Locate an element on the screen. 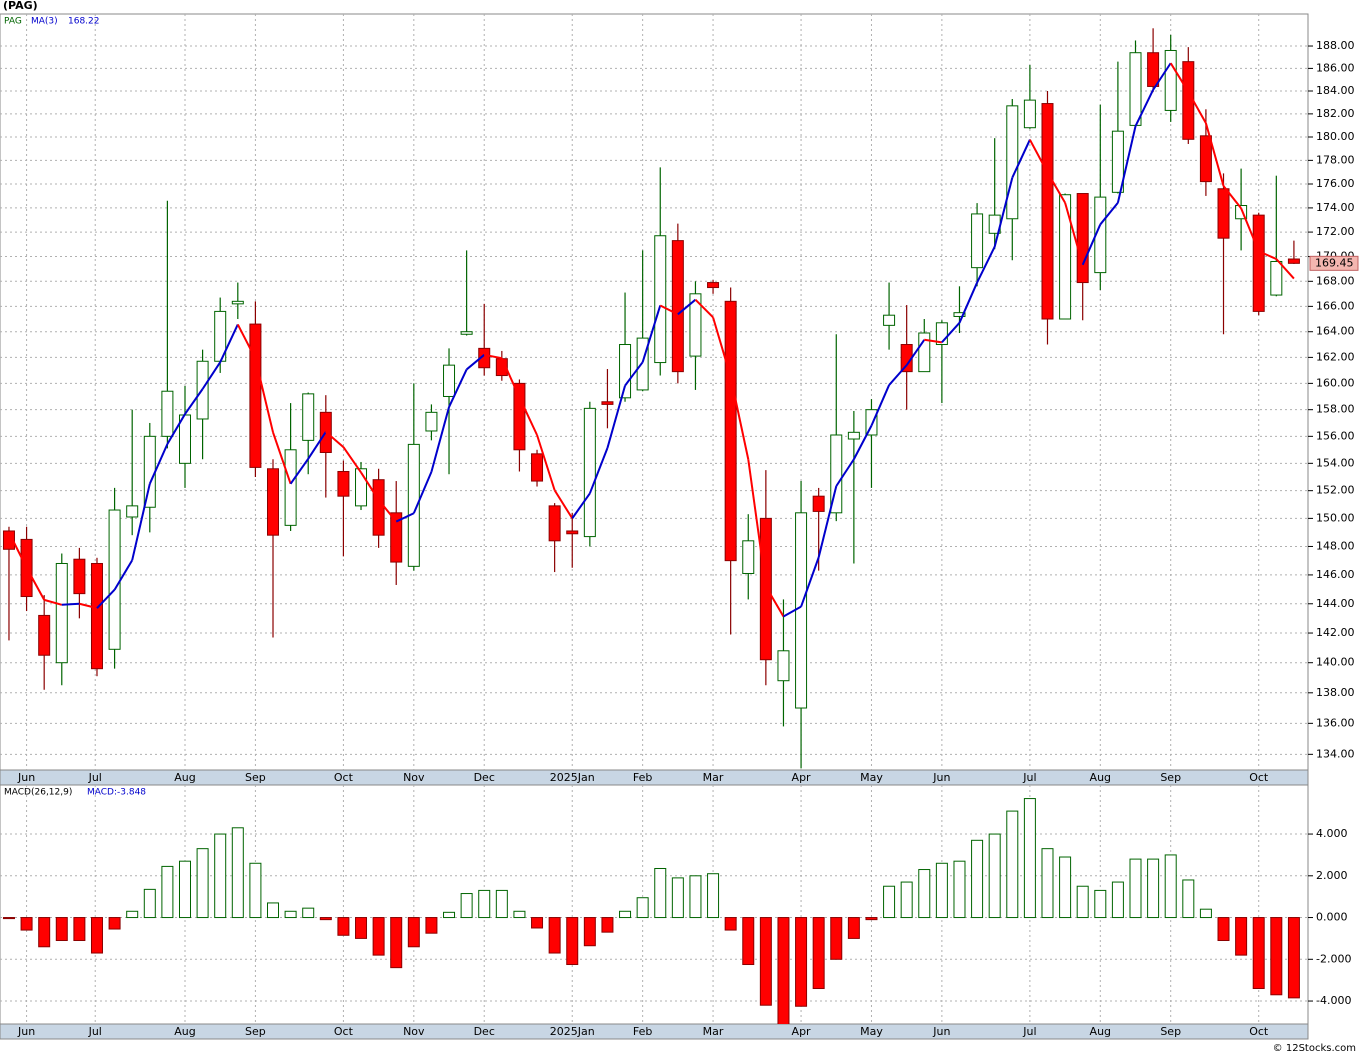  y-tick-label: 144.00 is located at coordinates (1335, 603).